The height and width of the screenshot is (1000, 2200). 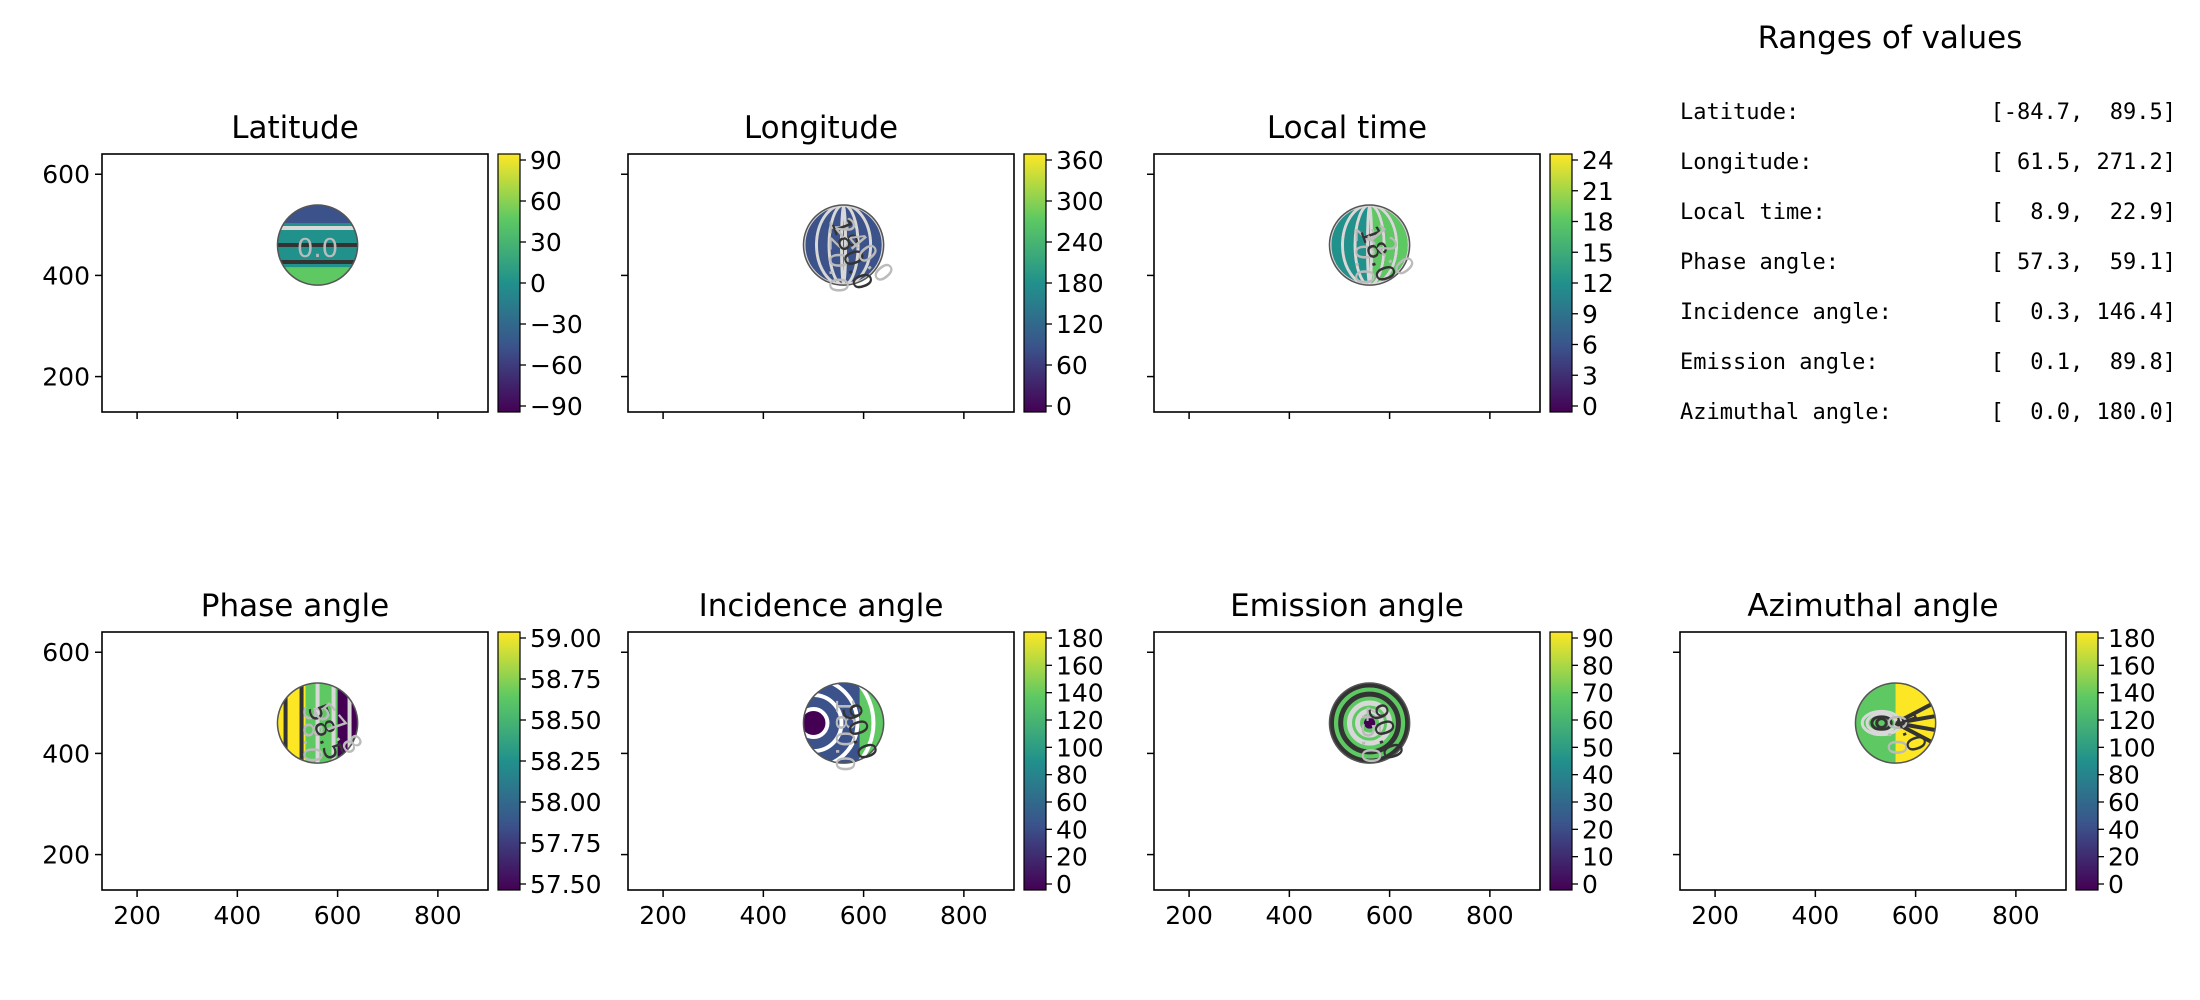 I want to click on range-value: [ 8.9, 22.9], so click(x=2083, y=212).